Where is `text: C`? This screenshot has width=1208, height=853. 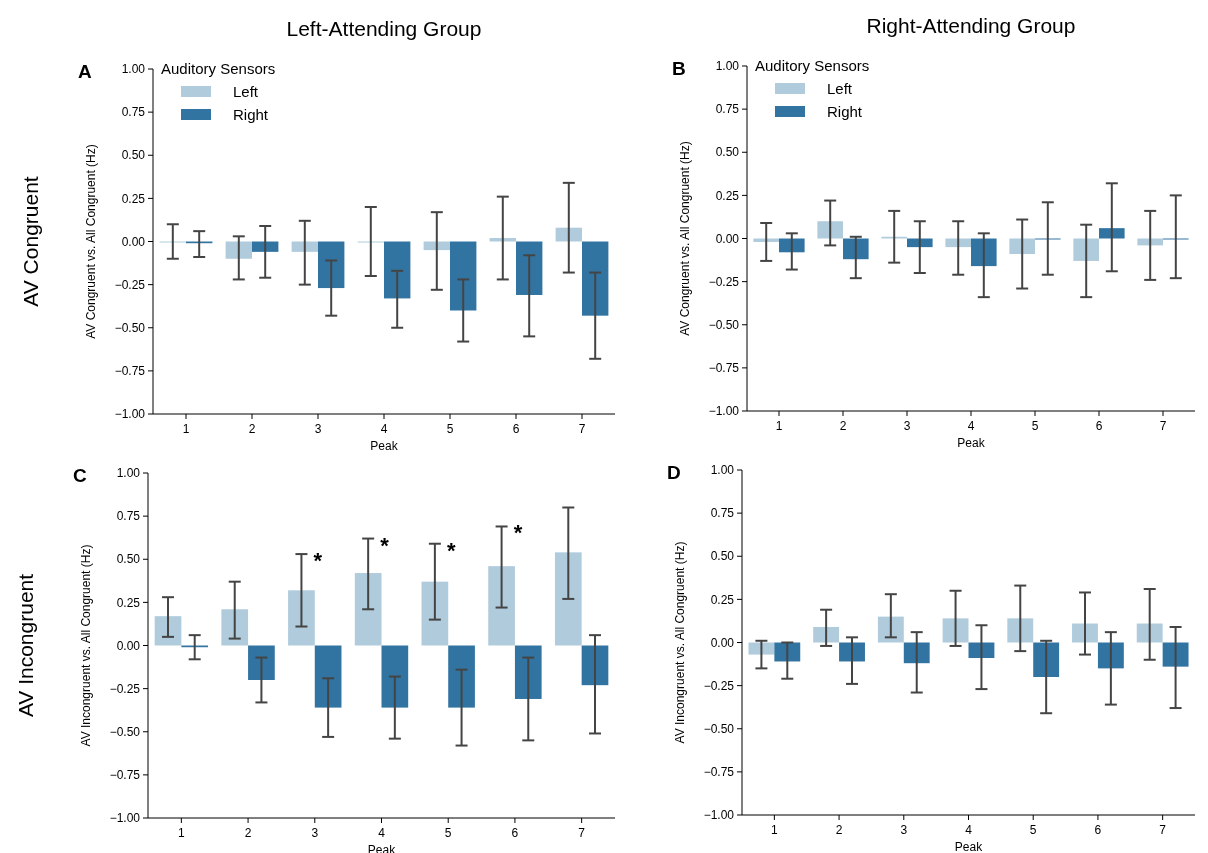
text: C is located at coordinates (80, 475).